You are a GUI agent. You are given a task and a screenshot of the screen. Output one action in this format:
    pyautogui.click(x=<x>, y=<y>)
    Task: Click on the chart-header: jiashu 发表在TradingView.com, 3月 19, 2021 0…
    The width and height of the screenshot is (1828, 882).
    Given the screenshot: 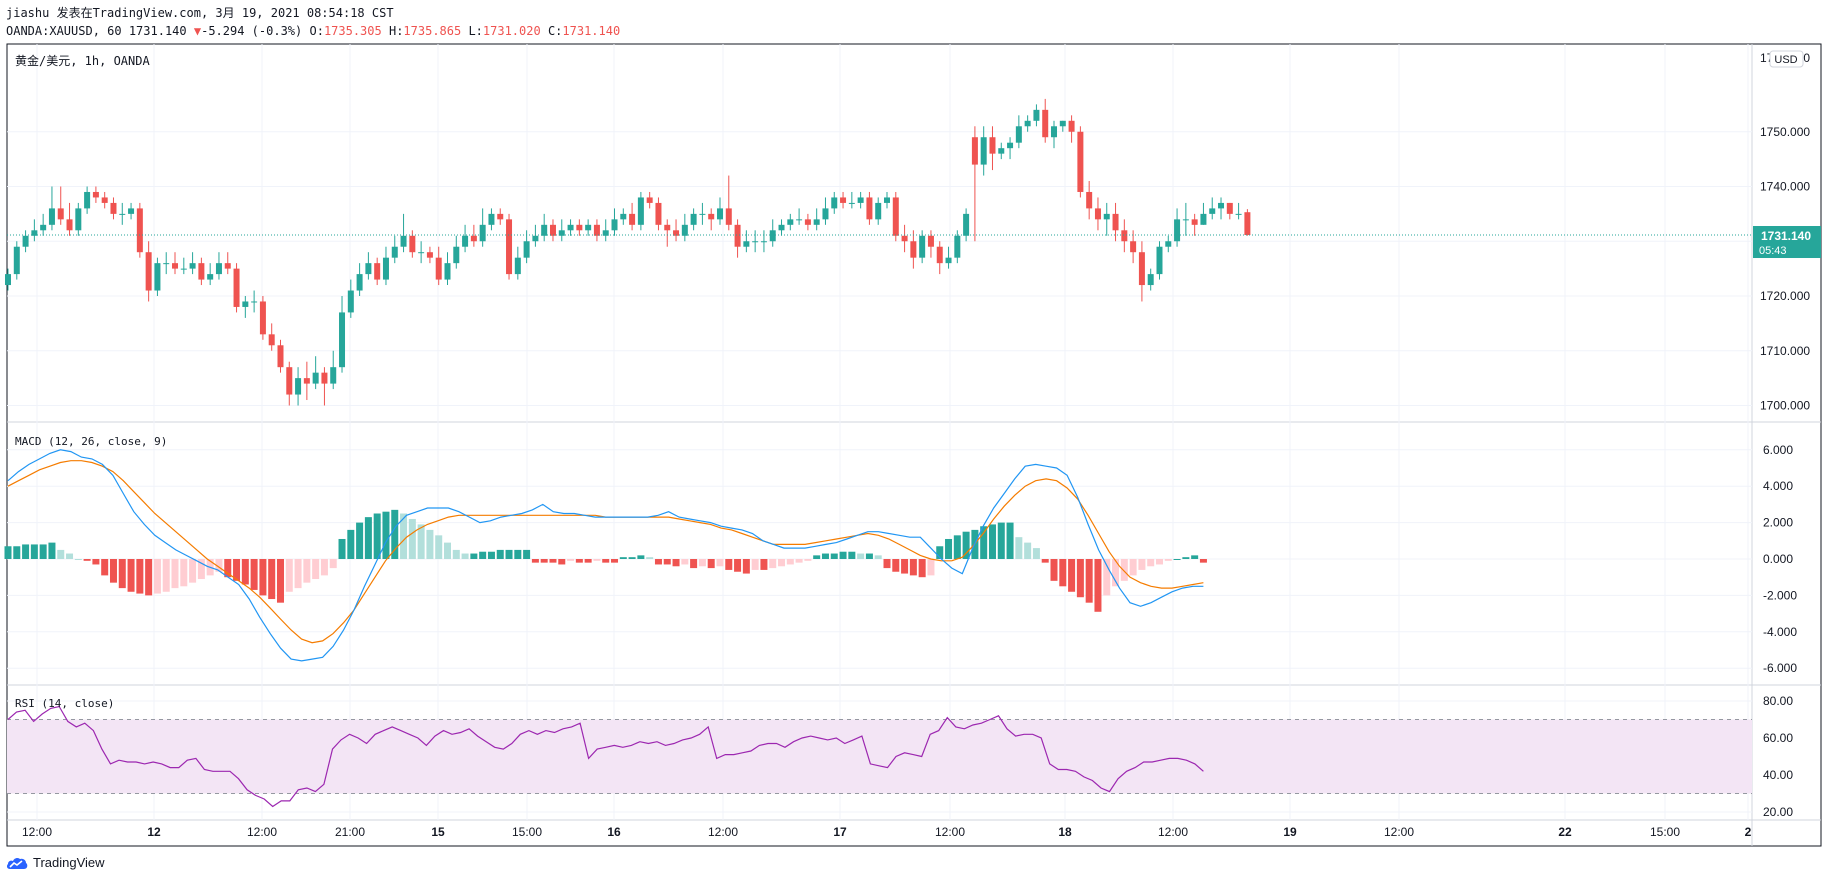 What is the action you would take?
    pyautogui.click(x=313, y=22)
    